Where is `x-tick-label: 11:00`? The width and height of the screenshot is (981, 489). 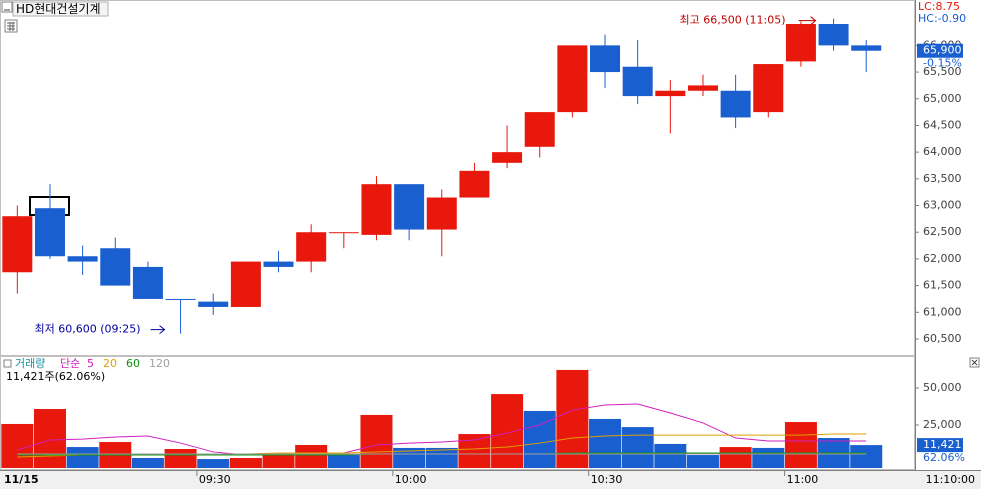 x-tick-label: 11:00 is located at coordinates (803, 479).